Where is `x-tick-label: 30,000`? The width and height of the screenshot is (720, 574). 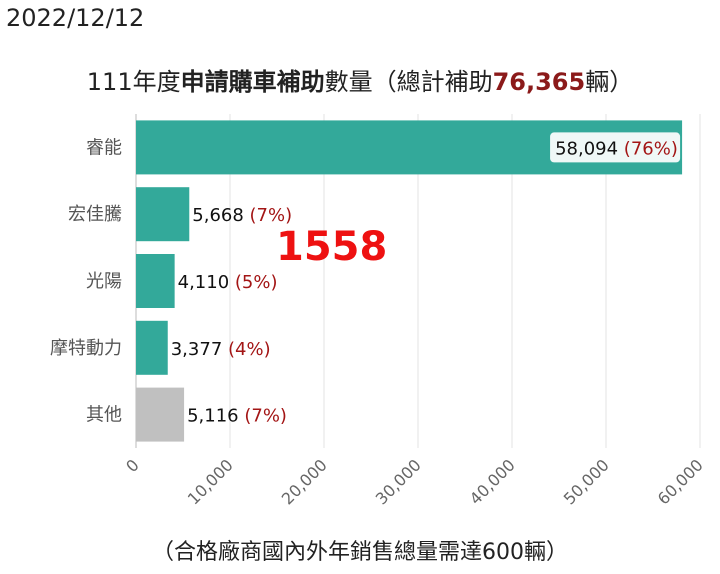 x-tick-label: 30,000 is located at coordinates (398, 481).